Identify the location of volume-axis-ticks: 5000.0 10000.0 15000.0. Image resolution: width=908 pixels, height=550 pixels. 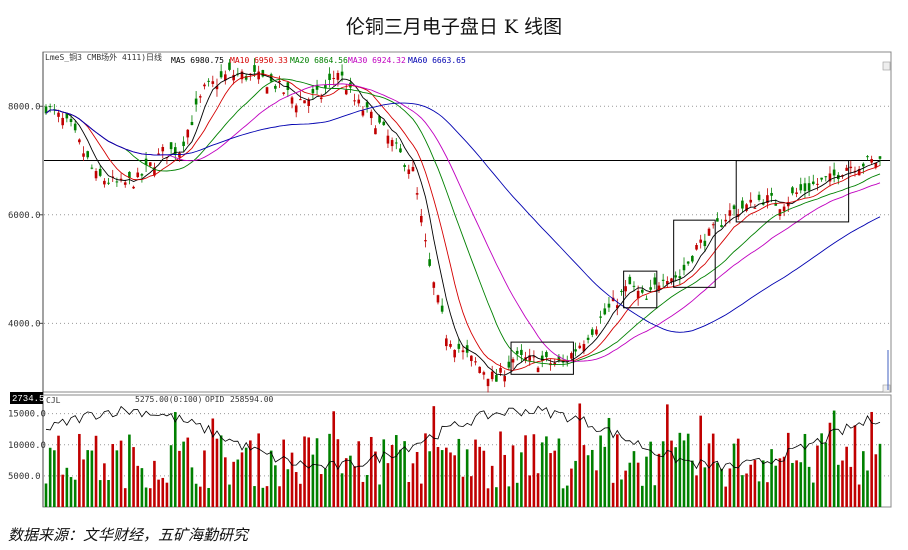
(27, 446).